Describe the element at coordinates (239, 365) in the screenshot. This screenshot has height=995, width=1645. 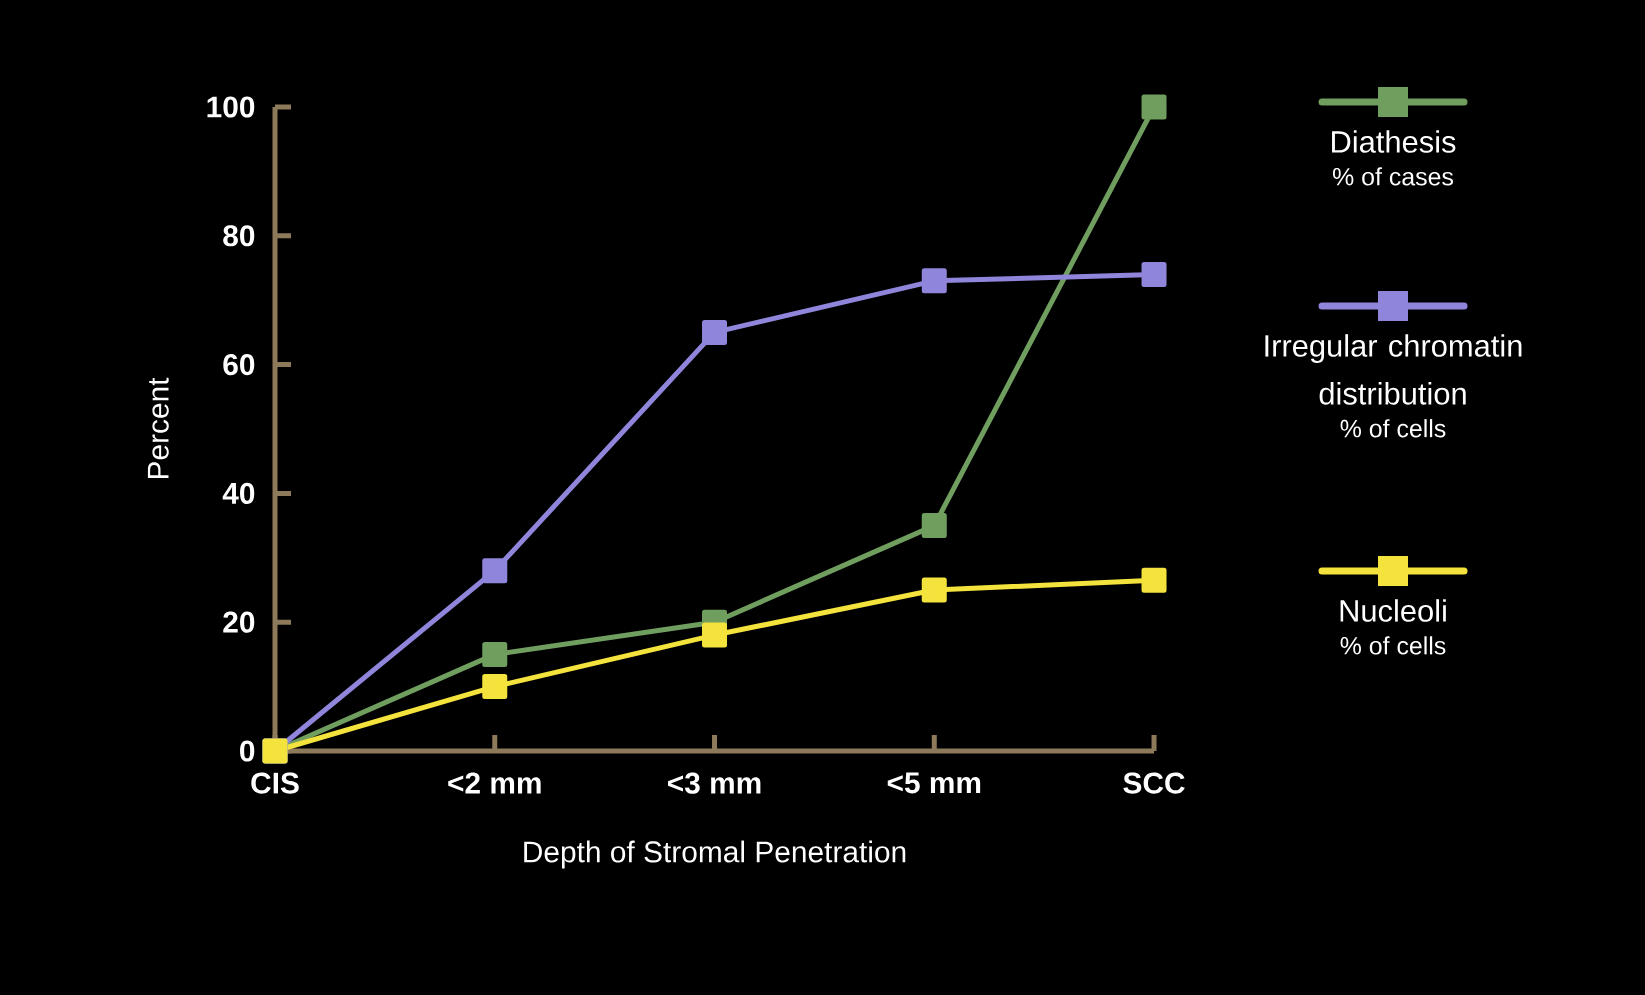
I see `y-tick-label: 60` at that location.